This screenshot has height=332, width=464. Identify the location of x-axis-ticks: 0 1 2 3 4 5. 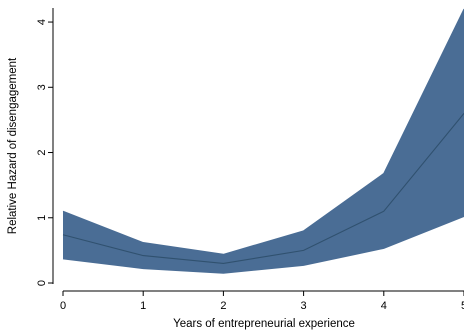
(262, 301).